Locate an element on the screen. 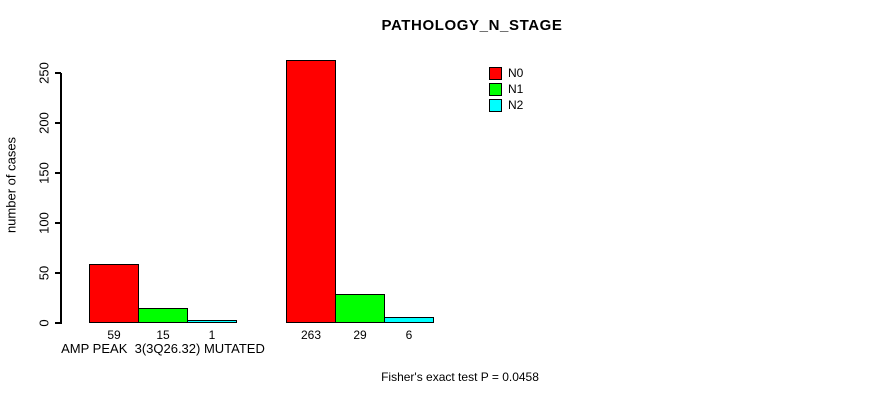  legend-row: N1 is located at coordinates (506, 89).